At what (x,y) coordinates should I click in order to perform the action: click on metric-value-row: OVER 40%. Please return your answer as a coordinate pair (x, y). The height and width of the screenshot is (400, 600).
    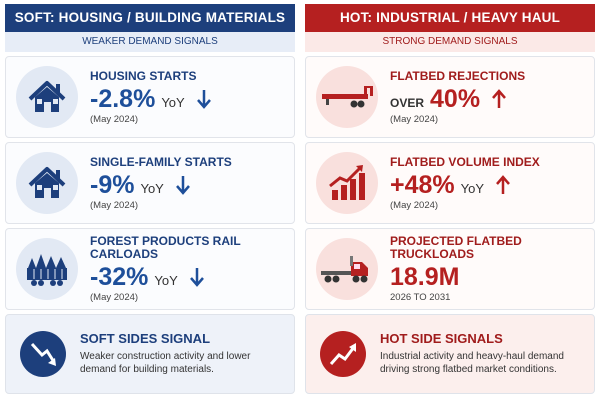
    Looking at the image, I should click on (488, 99).